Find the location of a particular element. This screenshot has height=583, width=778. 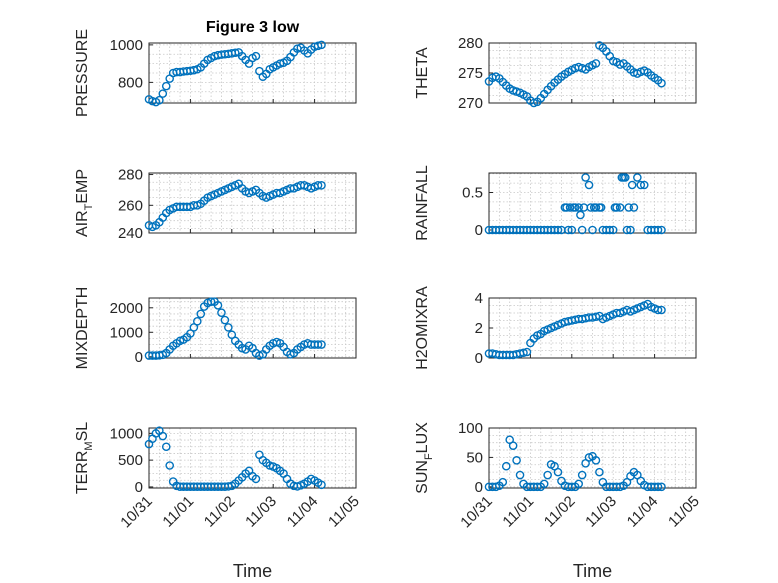

y-tick-label: 500 is located at coordinates (130, 460).